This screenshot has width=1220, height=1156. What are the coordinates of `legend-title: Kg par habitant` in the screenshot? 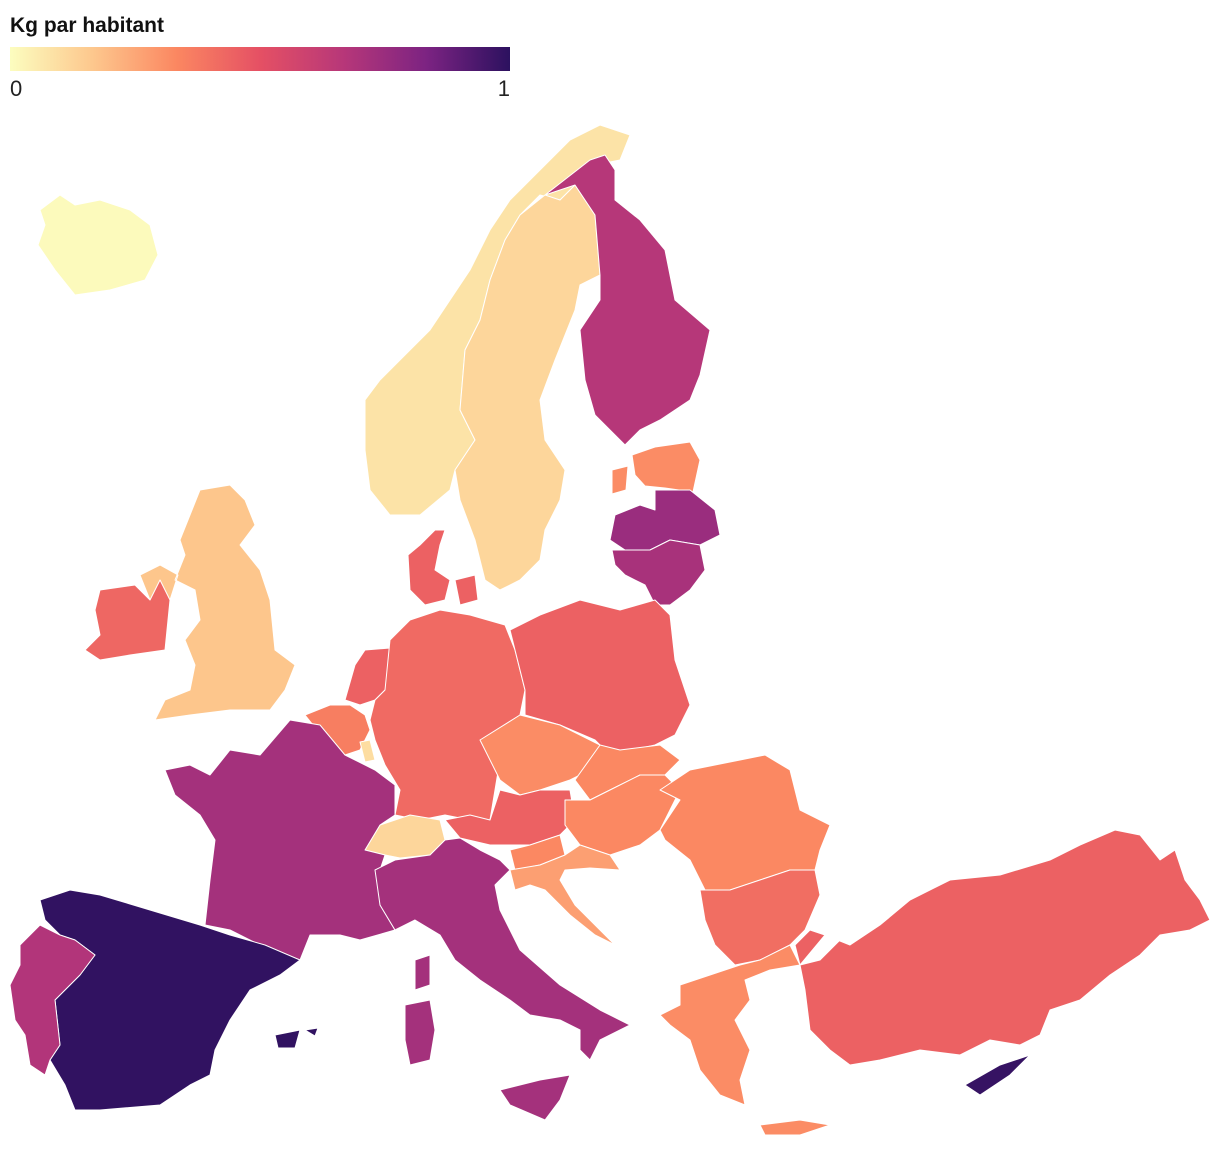 It's located at (87, 25).